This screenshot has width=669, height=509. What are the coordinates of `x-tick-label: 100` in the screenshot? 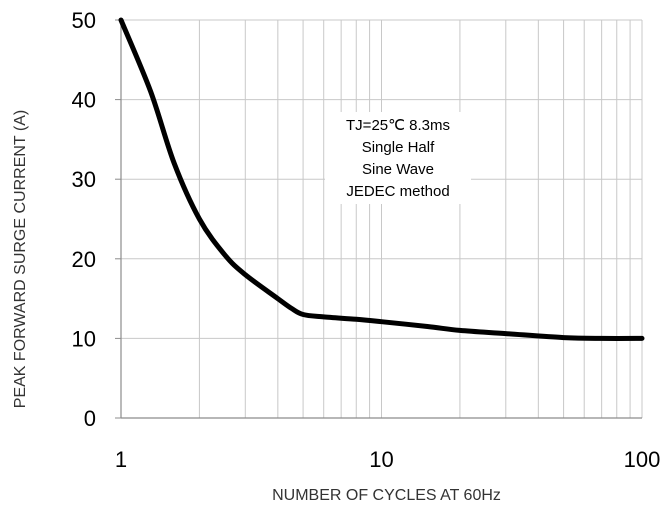 It's located at (642, 459).